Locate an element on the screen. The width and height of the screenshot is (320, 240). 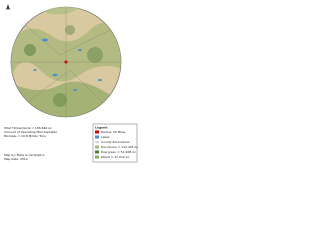
legend-label: Mixed = 47,010 Ac is located at coordinates (115, 157).